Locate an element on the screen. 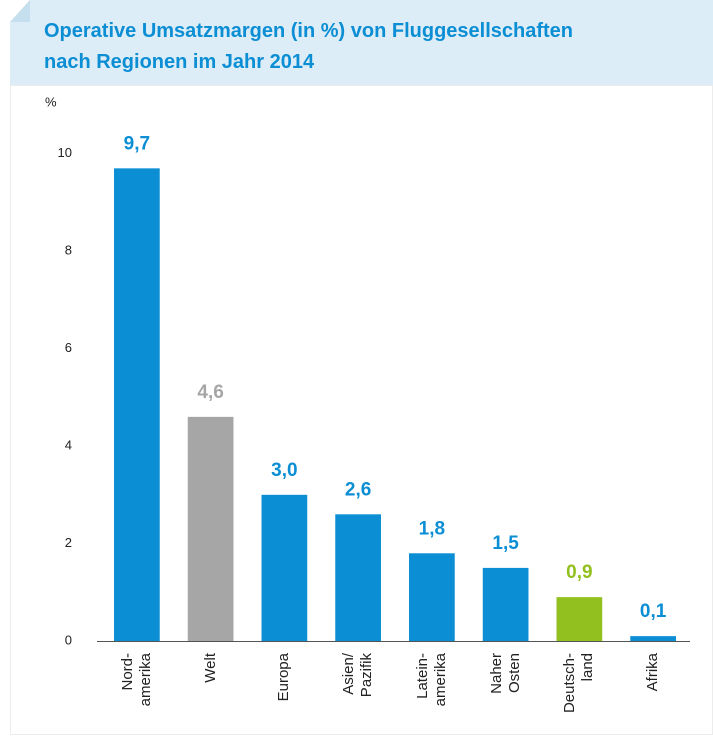  x-tick-label: Naher Osten is located at coordinates (505, 673).